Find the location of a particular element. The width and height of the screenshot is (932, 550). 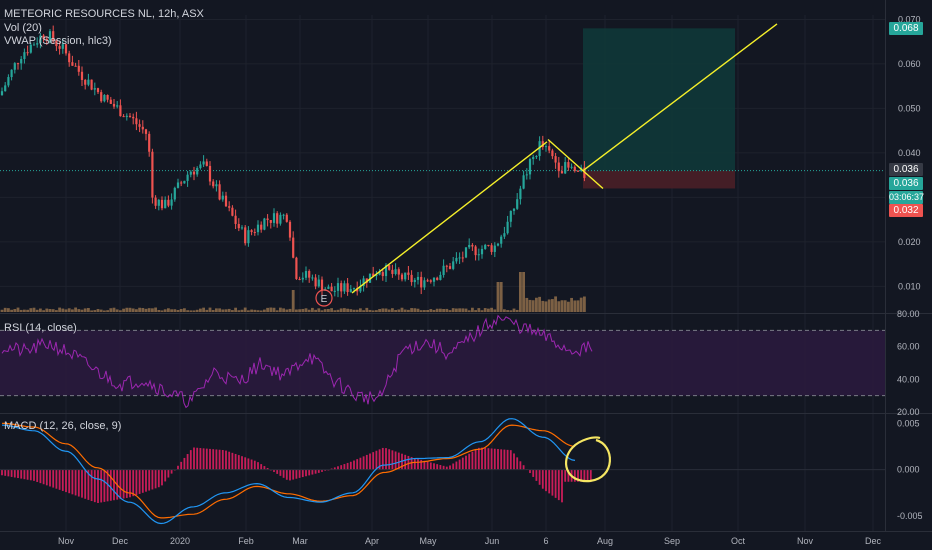

countdown-tag: 03:06:37 is located at coordinates (907, 197).